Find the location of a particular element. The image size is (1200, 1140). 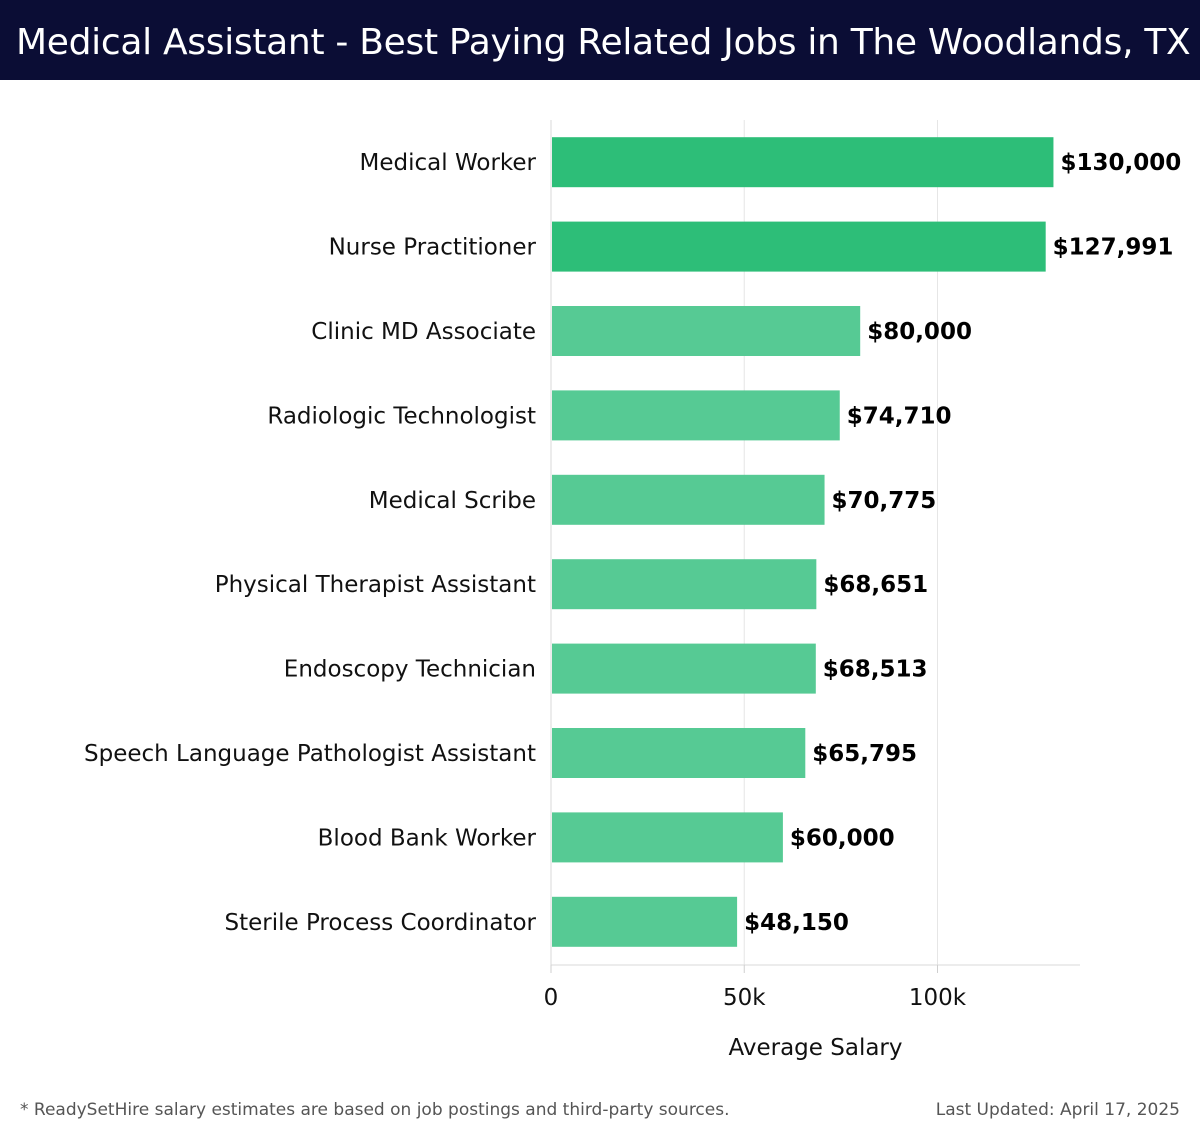

data-label: $80,000 is located at coordinates (919, 332).